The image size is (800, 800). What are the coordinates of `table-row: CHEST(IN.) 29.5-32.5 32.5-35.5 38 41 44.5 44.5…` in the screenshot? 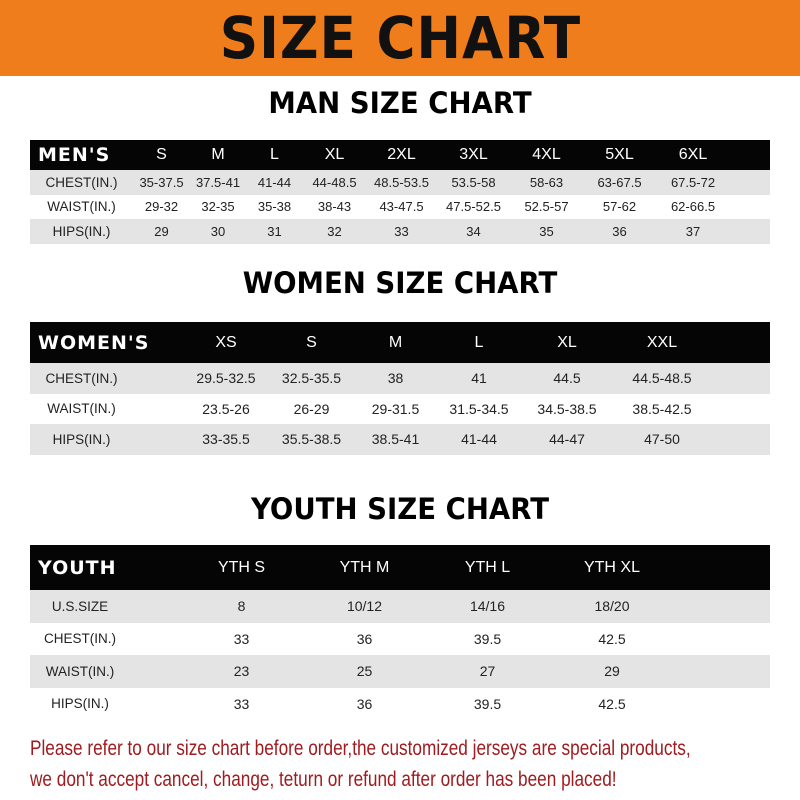 It's located at (400, 378).